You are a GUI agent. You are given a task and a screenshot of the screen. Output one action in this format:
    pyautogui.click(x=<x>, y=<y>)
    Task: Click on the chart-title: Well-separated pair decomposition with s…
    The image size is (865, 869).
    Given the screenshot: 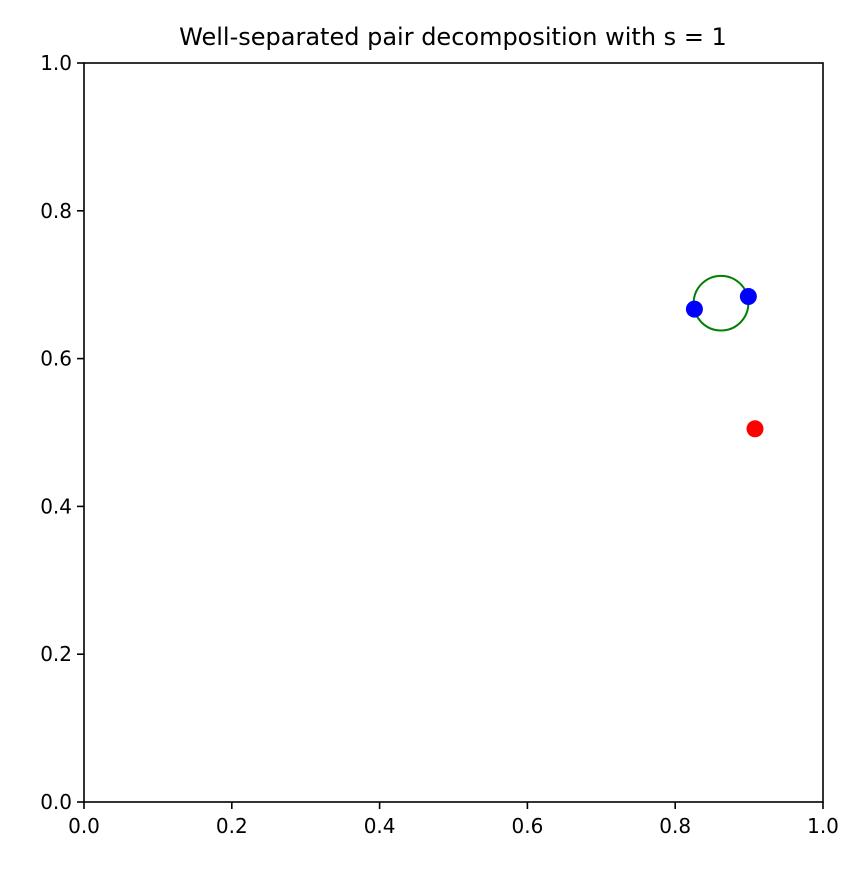 What is the action you would take?
    pyautogui.click(x=453, y=37)
    